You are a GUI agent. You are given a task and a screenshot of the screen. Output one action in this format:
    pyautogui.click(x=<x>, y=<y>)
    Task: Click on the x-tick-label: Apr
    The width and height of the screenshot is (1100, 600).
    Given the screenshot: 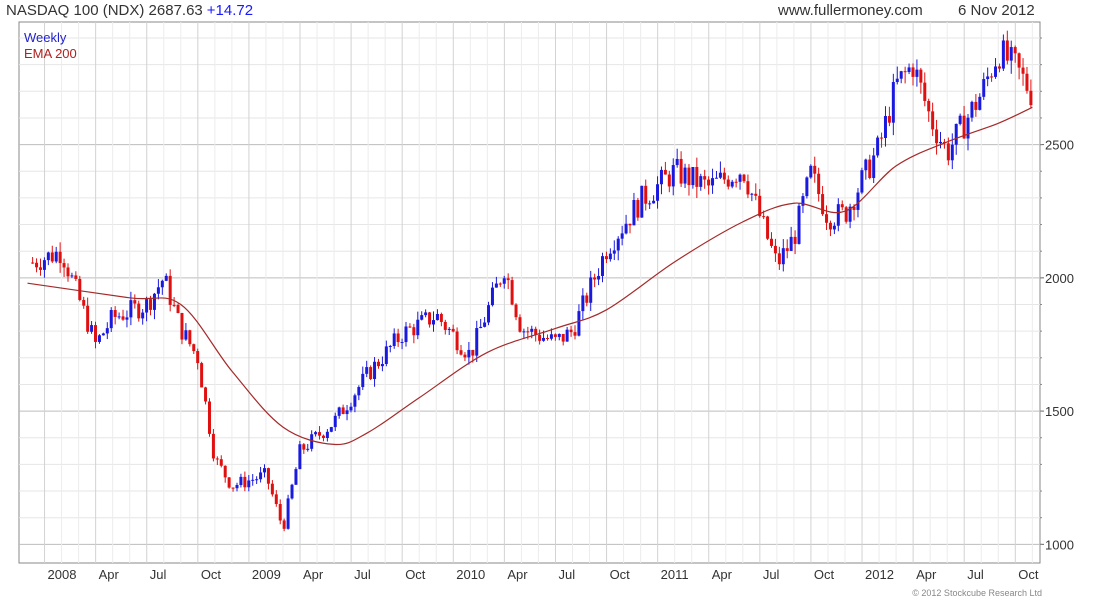 What is the action you would take?
    pyautogui.click(x=109, y=574)
    